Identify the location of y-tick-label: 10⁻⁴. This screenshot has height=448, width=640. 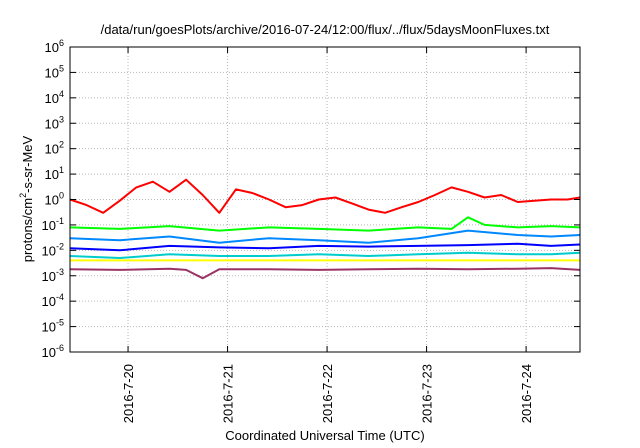
(53, 300).